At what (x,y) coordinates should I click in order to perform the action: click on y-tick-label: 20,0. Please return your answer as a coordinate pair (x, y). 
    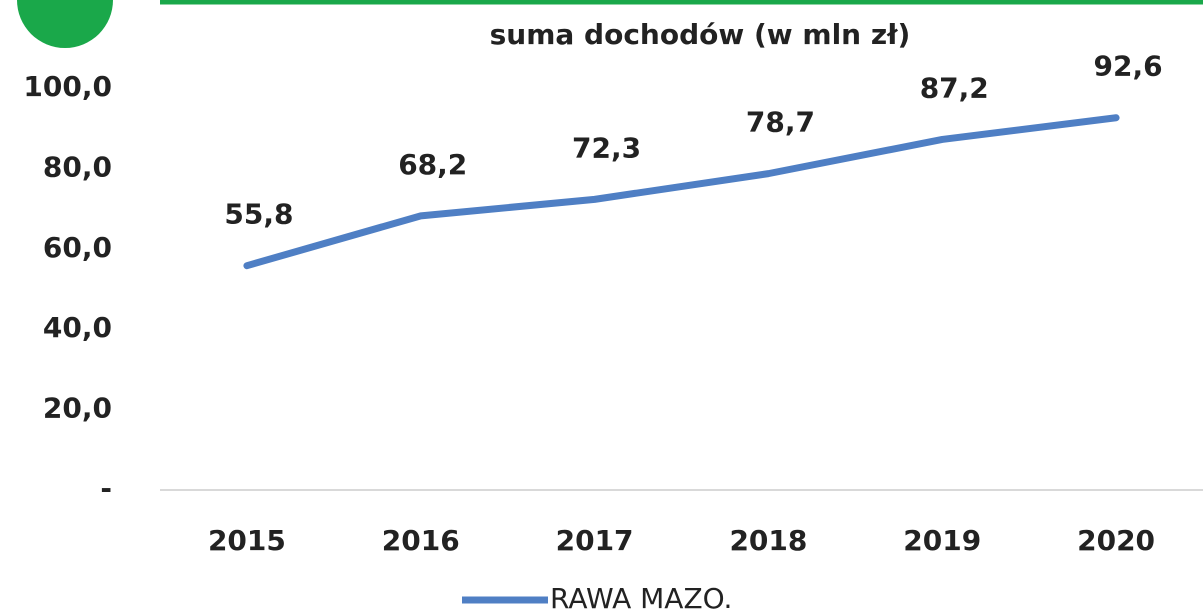
    Looking at the image, I should click on (77, 408).